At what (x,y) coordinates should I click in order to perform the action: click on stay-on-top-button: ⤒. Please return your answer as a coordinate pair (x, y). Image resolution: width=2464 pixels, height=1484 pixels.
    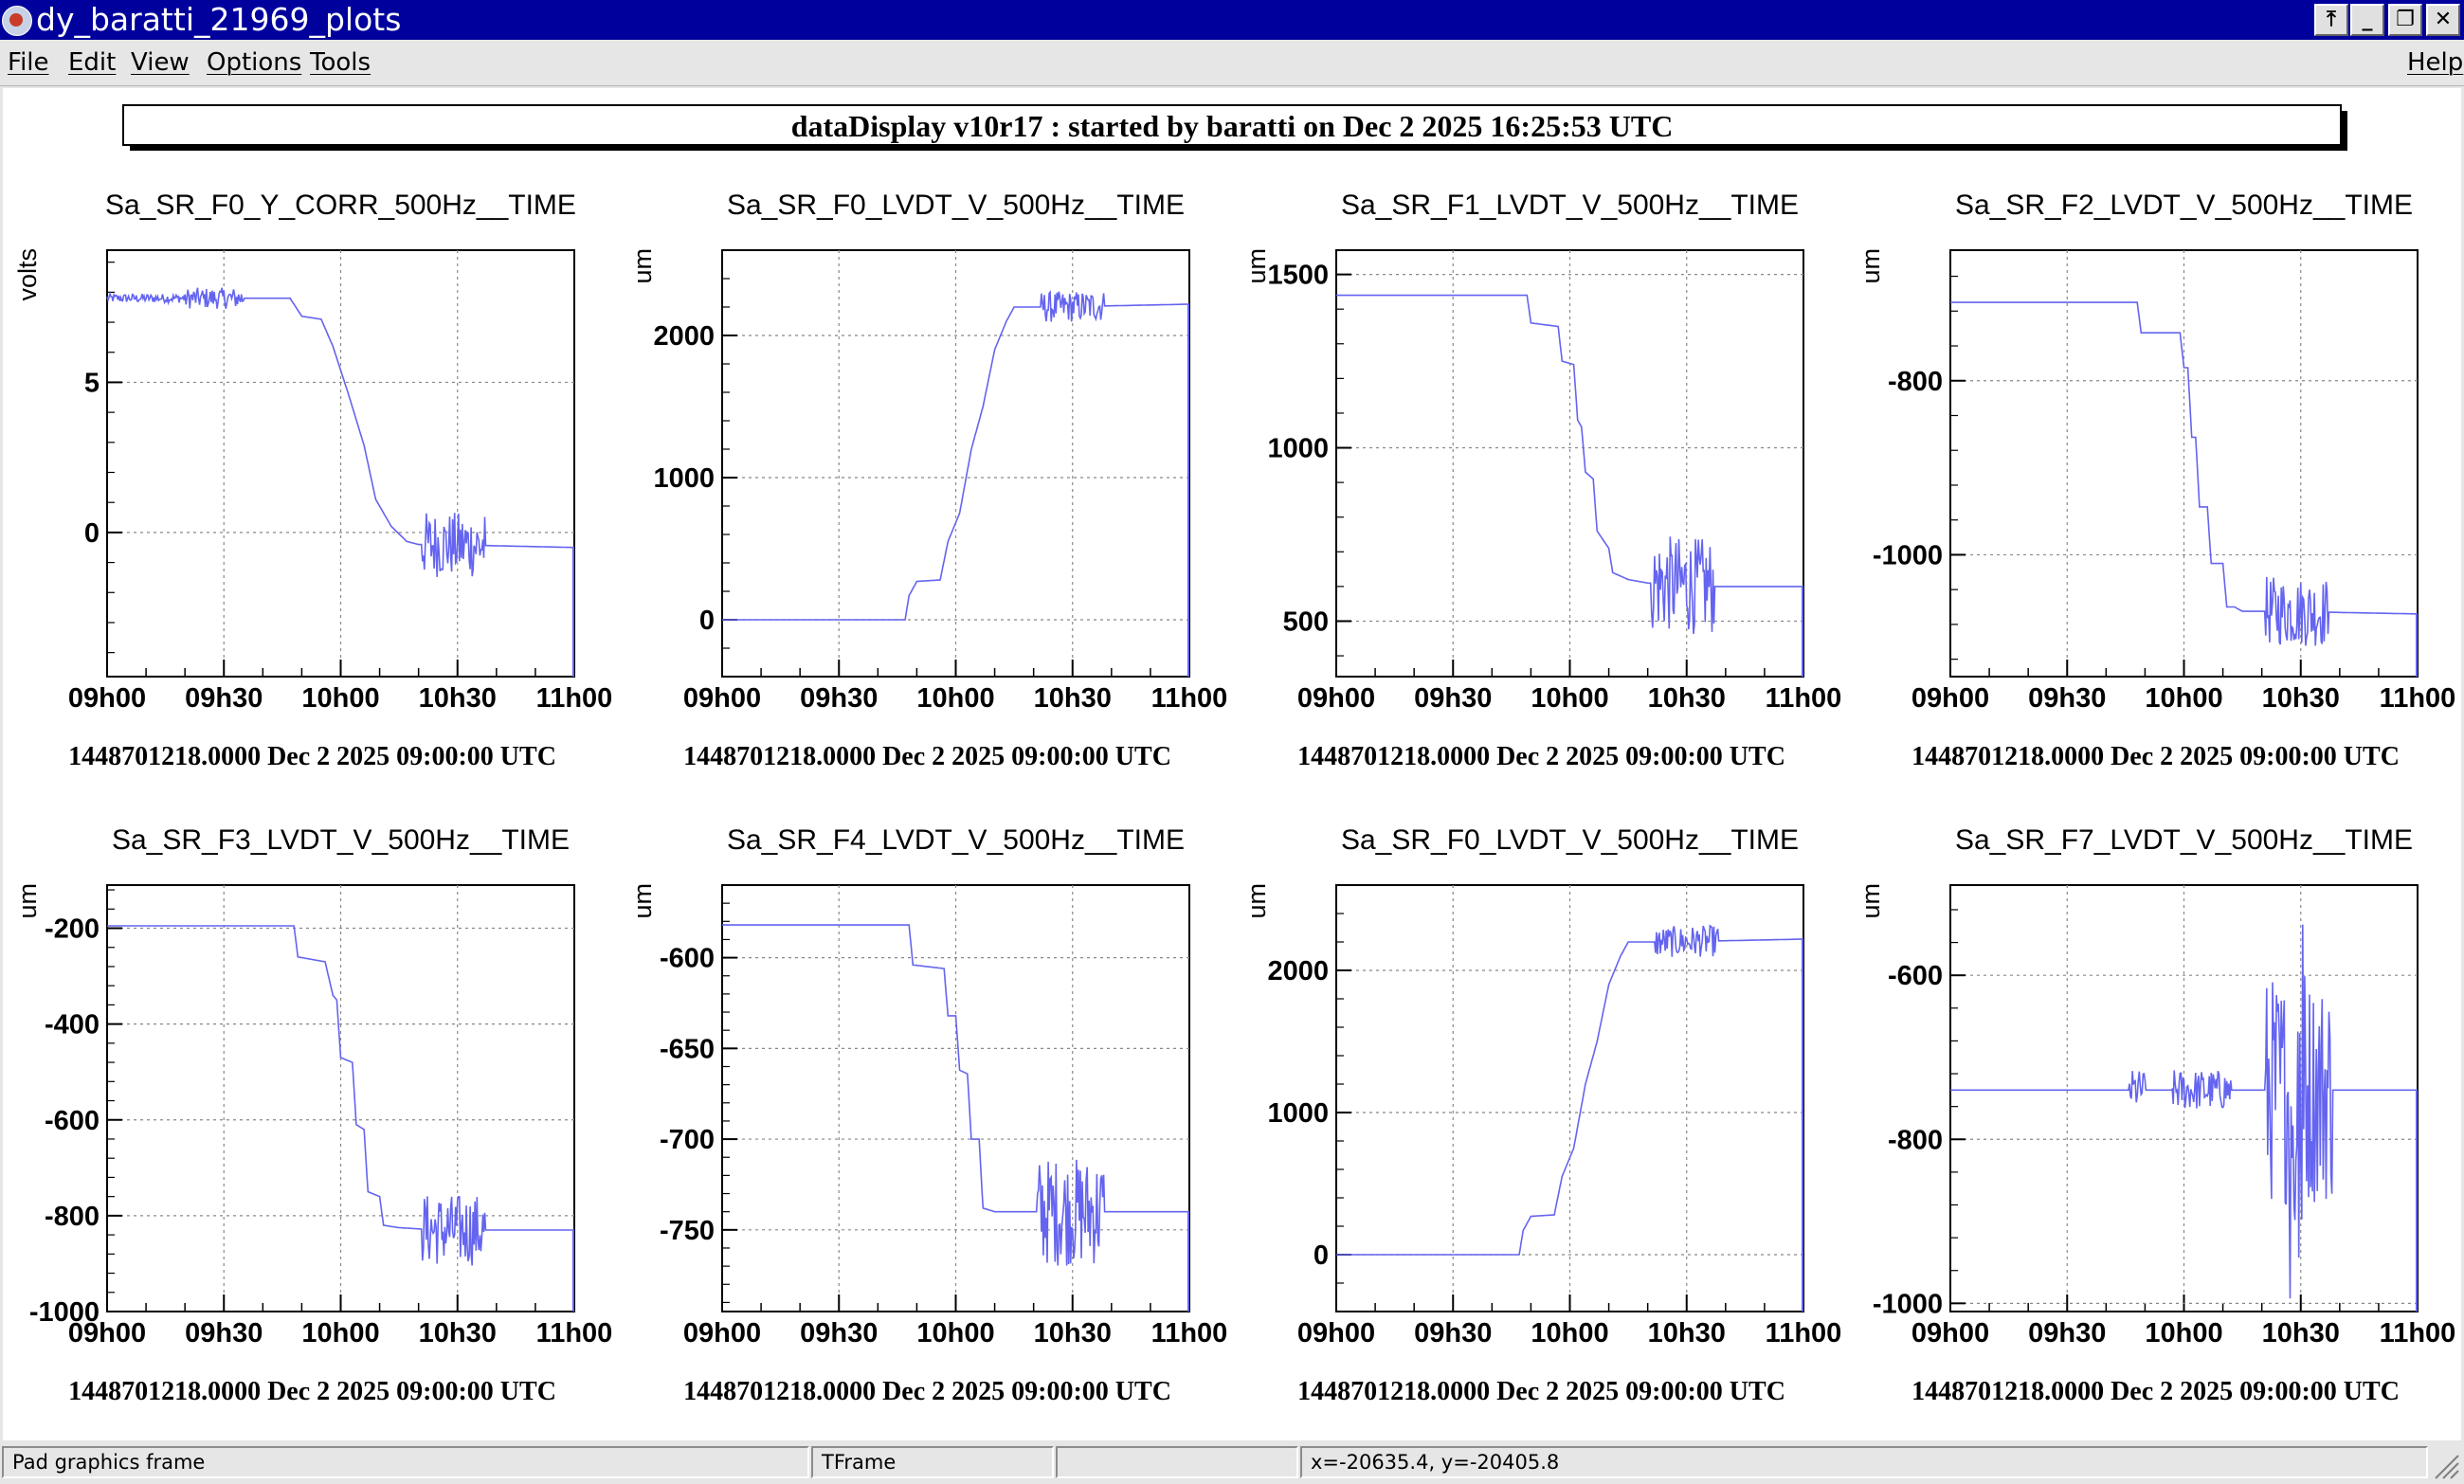
    Looking at the image, I should click on (2331, 20).